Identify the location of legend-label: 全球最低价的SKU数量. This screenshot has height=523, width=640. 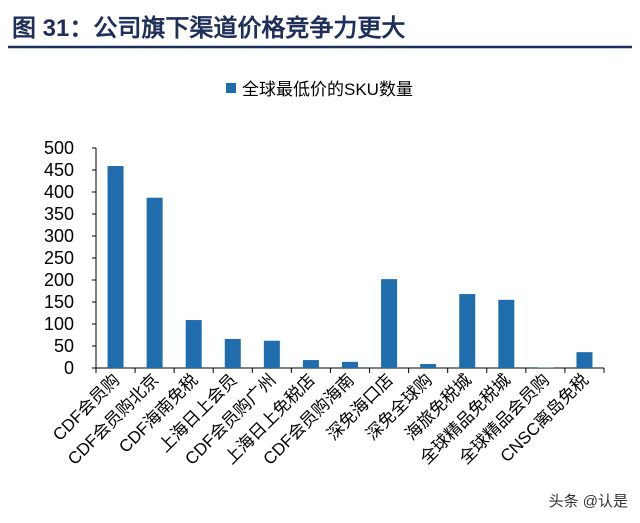
(327, 89).